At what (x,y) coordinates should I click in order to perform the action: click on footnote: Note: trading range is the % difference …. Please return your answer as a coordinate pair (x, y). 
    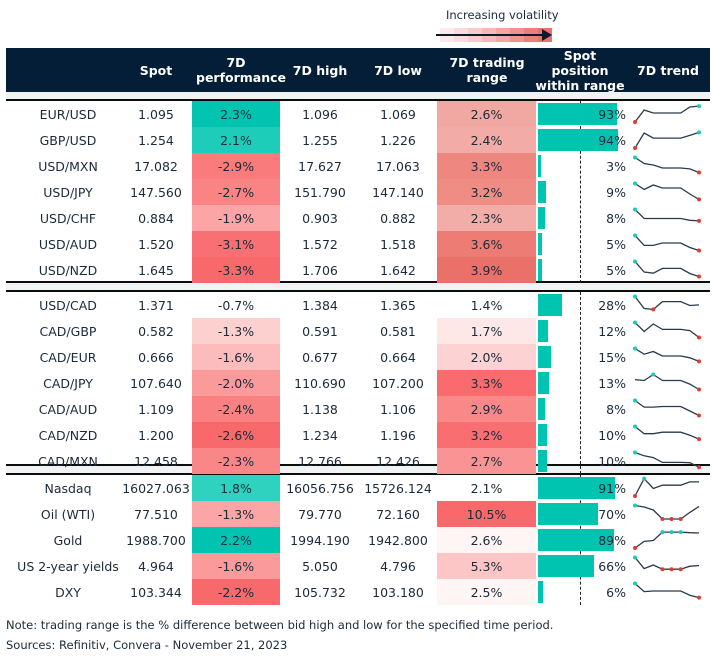
    Looking at the image, I should click on (280, 625).